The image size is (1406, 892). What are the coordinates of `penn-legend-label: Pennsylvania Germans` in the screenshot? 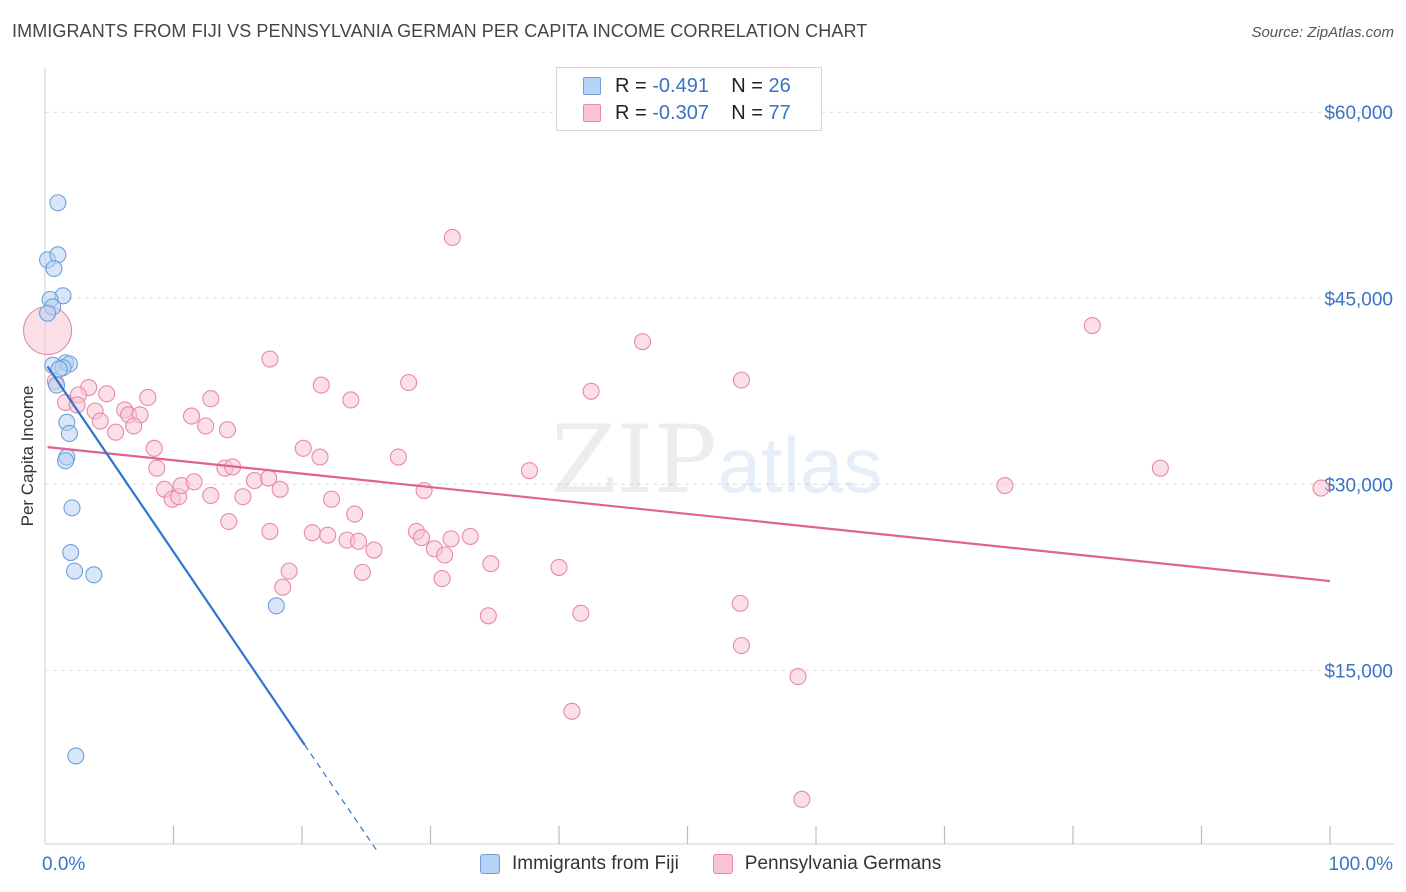 It's located at (843, 863).